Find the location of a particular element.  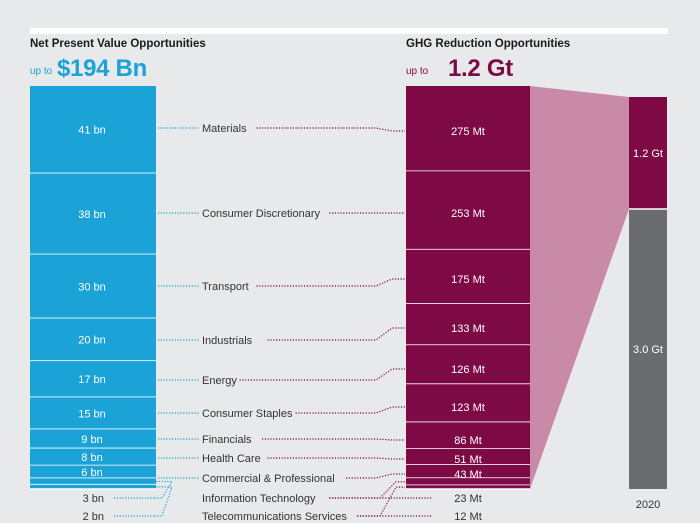

npv-value-label: 41 bn is located at coordinates (92, 131).